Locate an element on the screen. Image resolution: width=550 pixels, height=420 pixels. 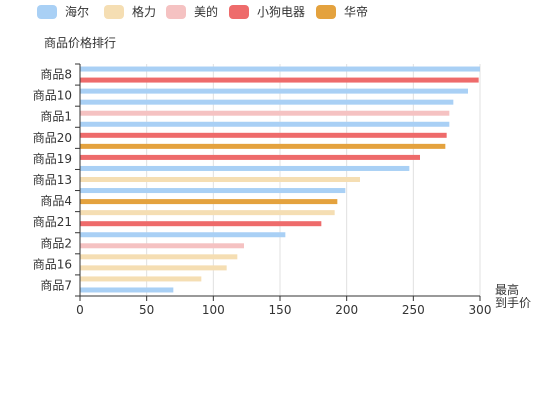
legend-item: 小狗电器 is located at coordinates (267, 12).